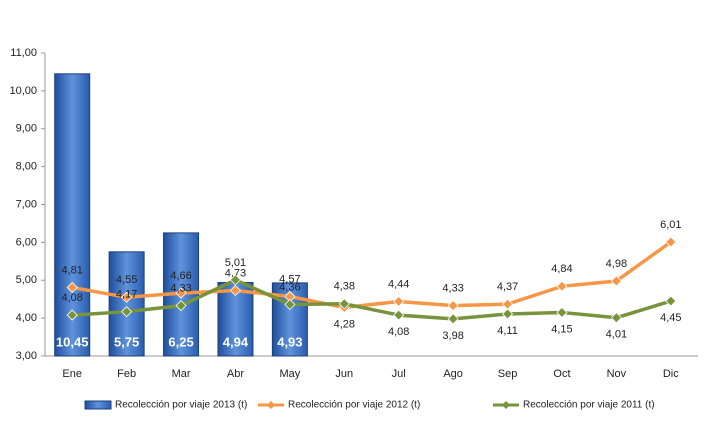 This screenshot has width=714, height=434. What do you see at coordinates (344, 287) in the screenshot?
I see `value-label: 4,38` at bounding box center [344, 287].